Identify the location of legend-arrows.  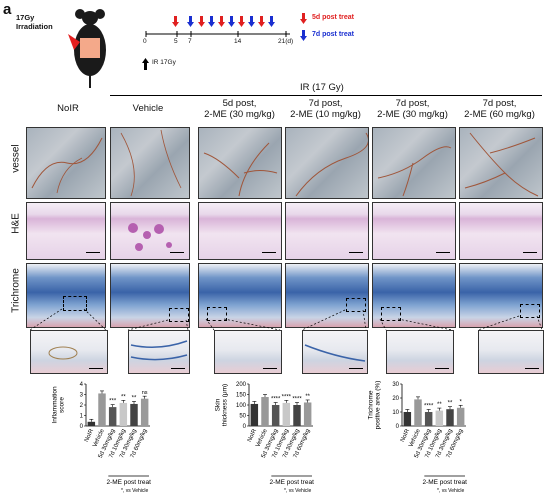
(303, 27).